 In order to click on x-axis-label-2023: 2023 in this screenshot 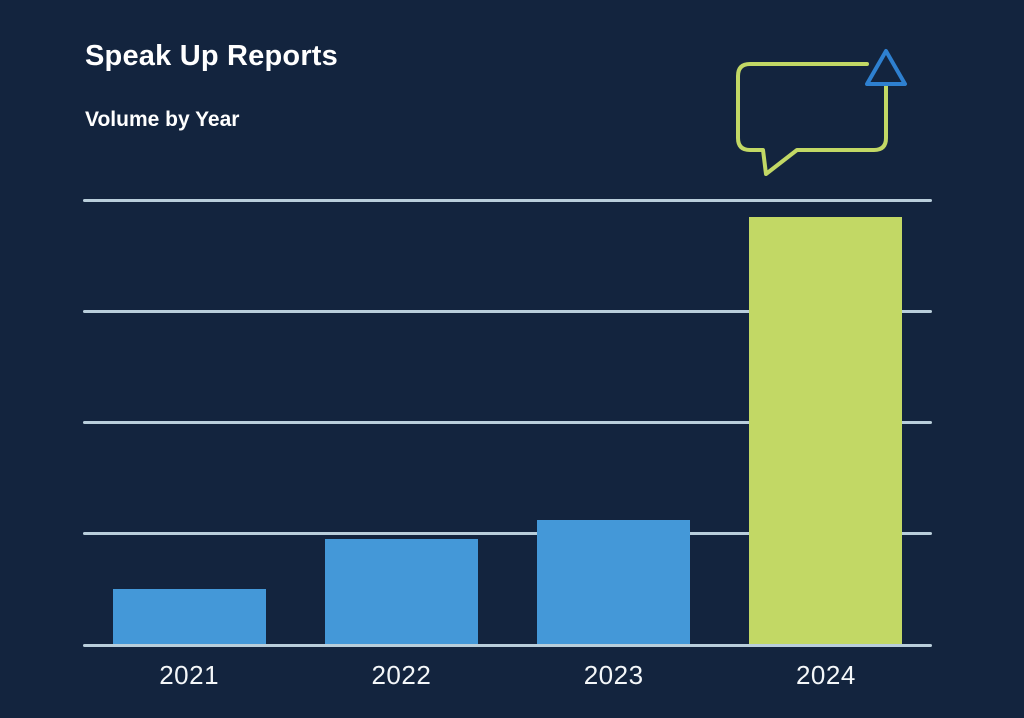, I will do `click(613, 675)`.